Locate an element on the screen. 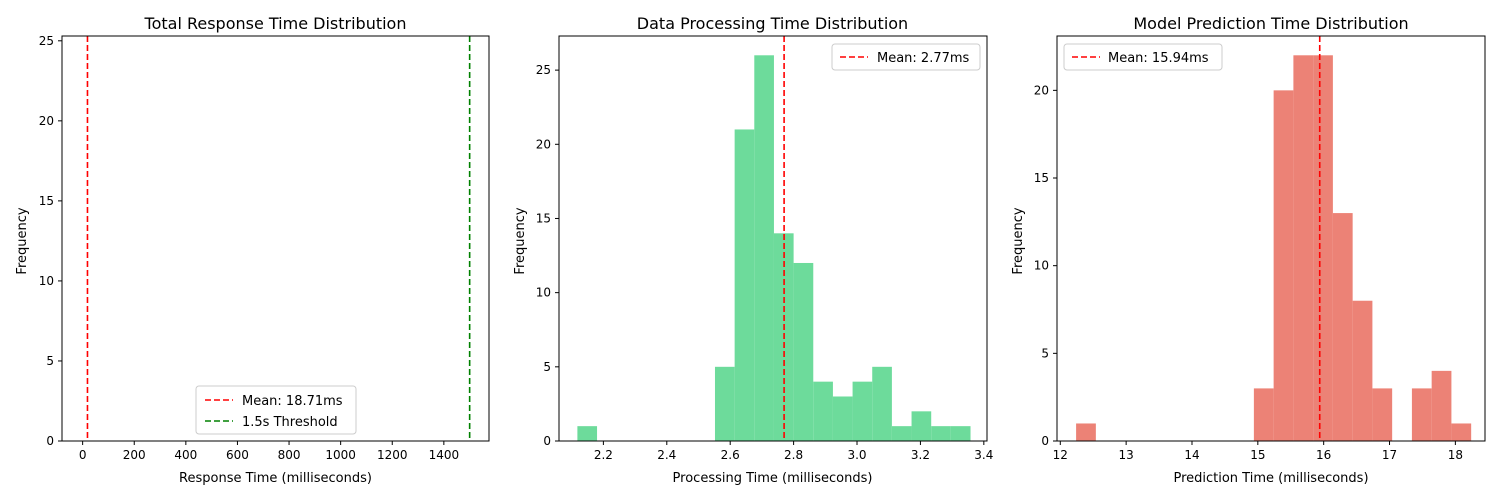 The width and height of the screenshot is (1500, 500). x-axis-label: Prediction Time (milliseconds) is located at coordinates (1270, 478).